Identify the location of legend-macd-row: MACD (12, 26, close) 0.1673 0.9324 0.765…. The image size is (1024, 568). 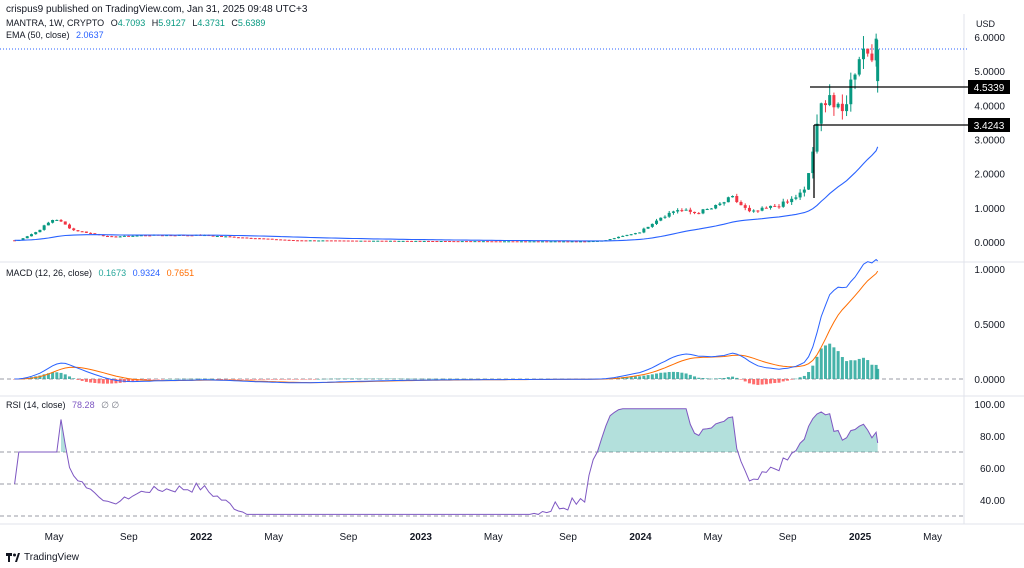
(100, 273).